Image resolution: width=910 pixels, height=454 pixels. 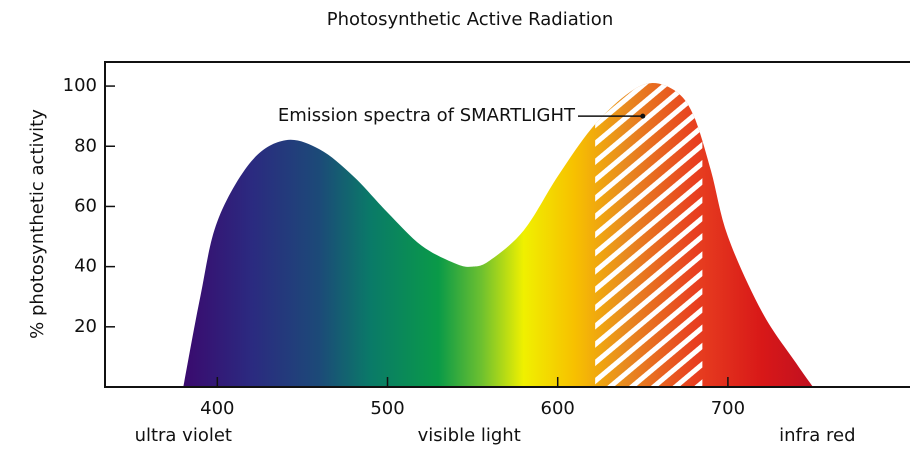 What do you see at coordinates (817, 435) in the screenshot?
I see `region-label: infra red` at bounding box center [817, 435].